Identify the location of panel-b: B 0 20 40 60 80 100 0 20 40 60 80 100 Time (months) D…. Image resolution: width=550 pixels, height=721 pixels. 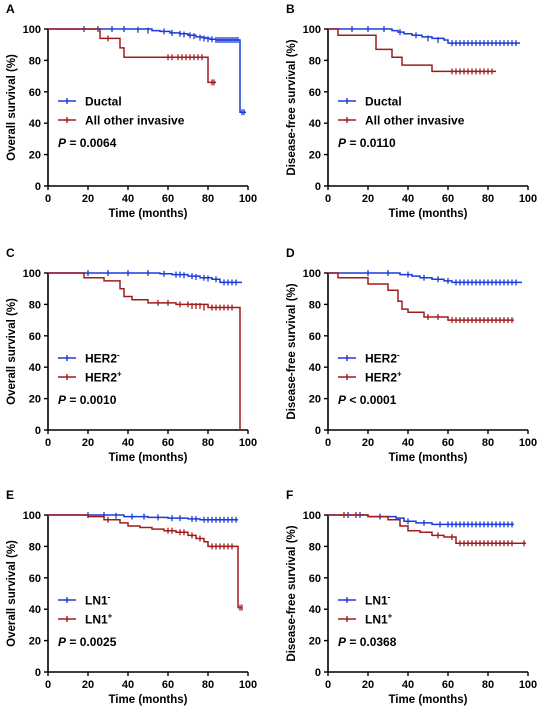
(411, 111).